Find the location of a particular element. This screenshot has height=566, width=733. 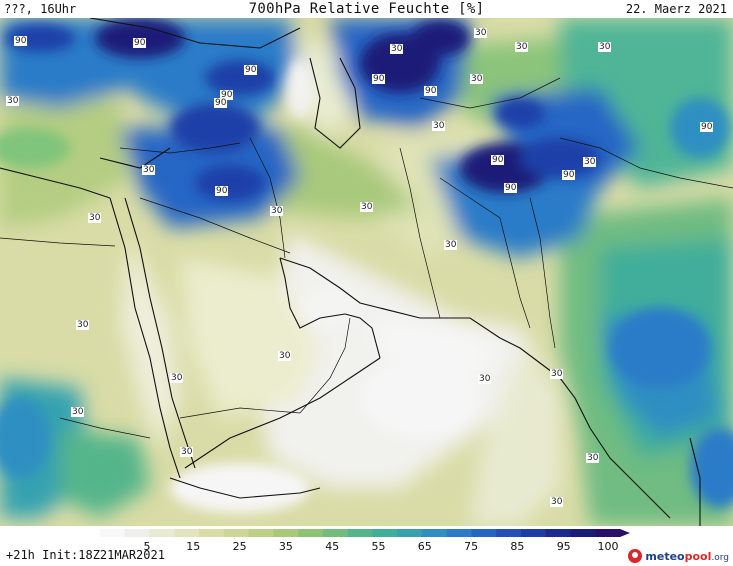

border-saudi-yemen is located at coordinates (240, 413).